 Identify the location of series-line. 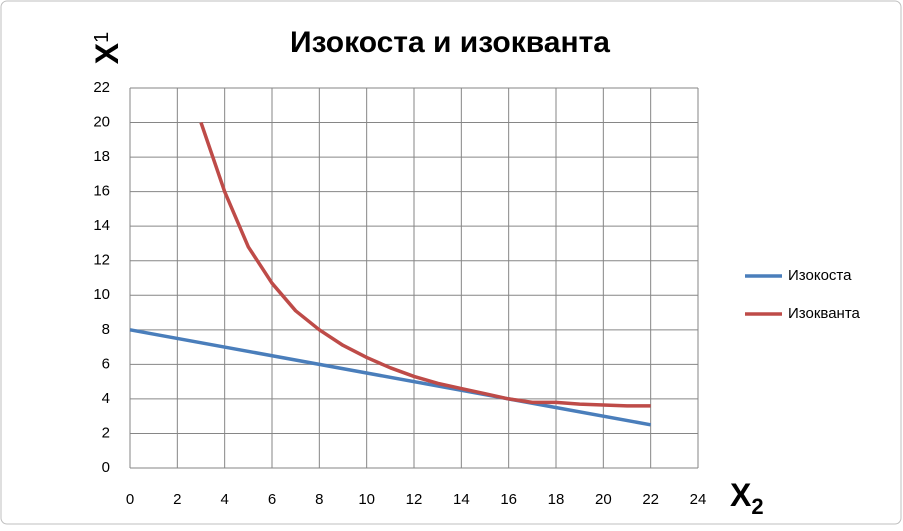
(390, 377).